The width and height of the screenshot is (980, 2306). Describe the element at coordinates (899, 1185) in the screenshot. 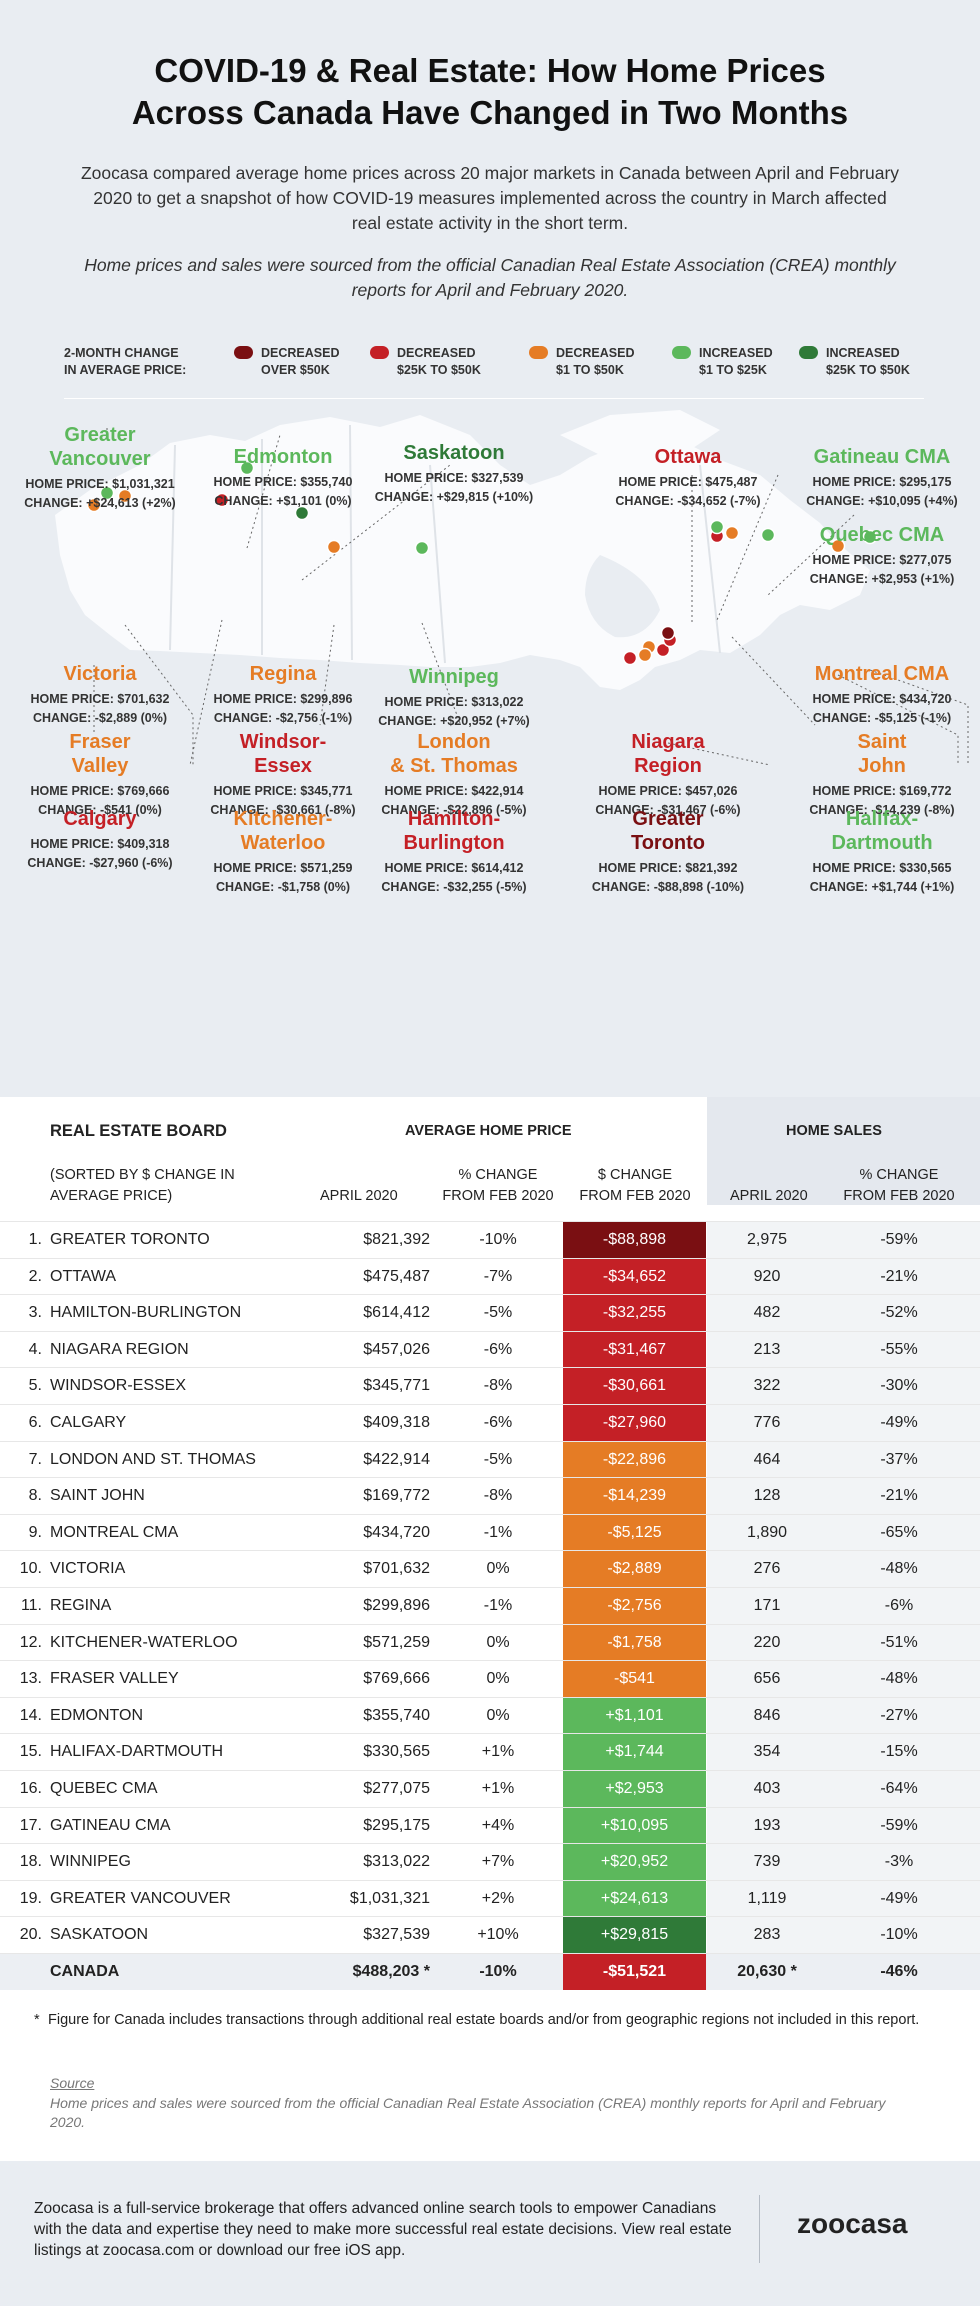

I see `col-header-sales-pct: % CHANGE FROM FEB 2020` at that location.